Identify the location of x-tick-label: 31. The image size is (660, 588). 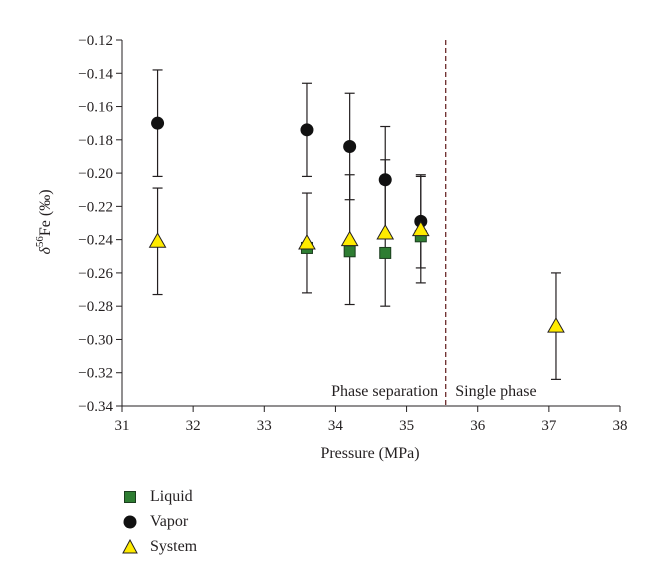
(122, 426).